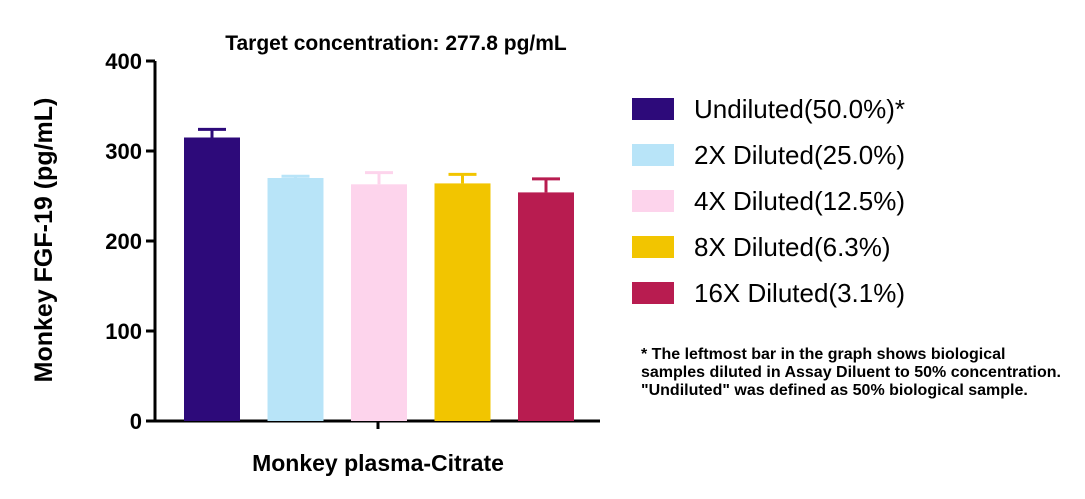  I want to click on legend-label: Undiluted(50.0%)*, so click(800, 108).